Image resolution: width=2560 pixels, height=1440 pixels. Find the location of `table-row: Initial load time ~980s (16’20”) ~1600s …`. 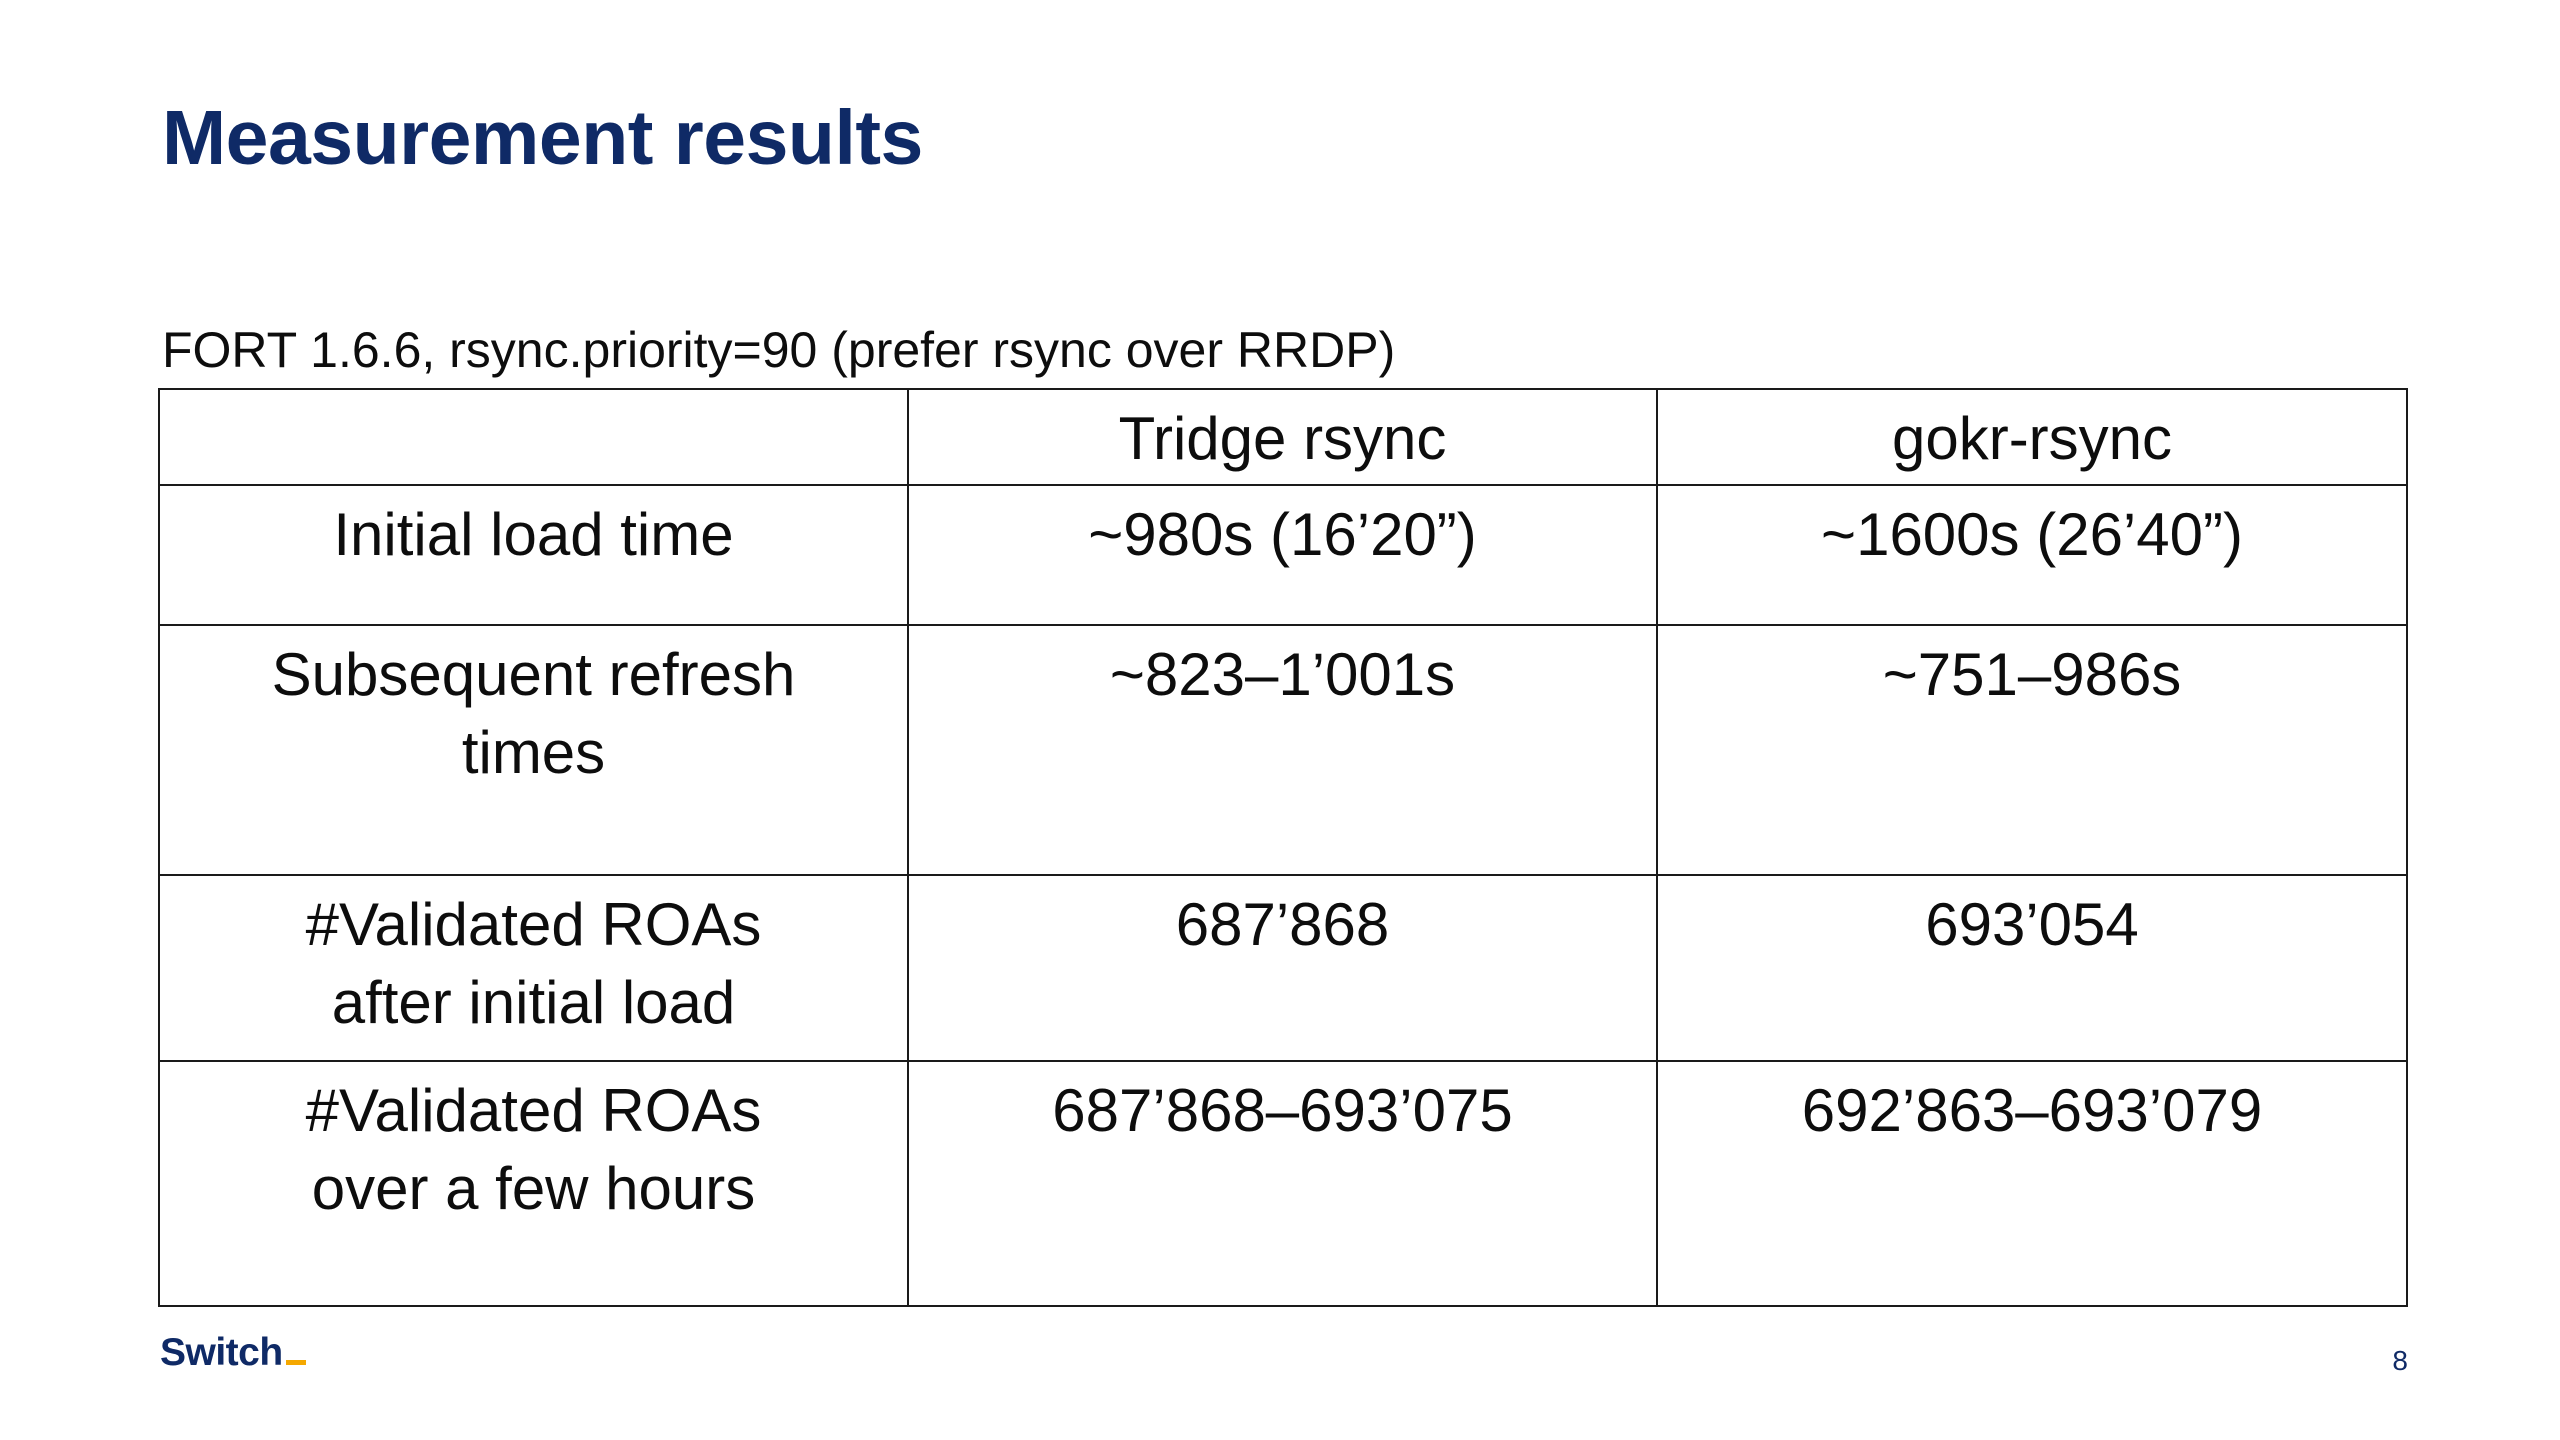

table-row: Initial load time ~980s (16’20”) ~1600s … is located at coordinates (1283, 555).